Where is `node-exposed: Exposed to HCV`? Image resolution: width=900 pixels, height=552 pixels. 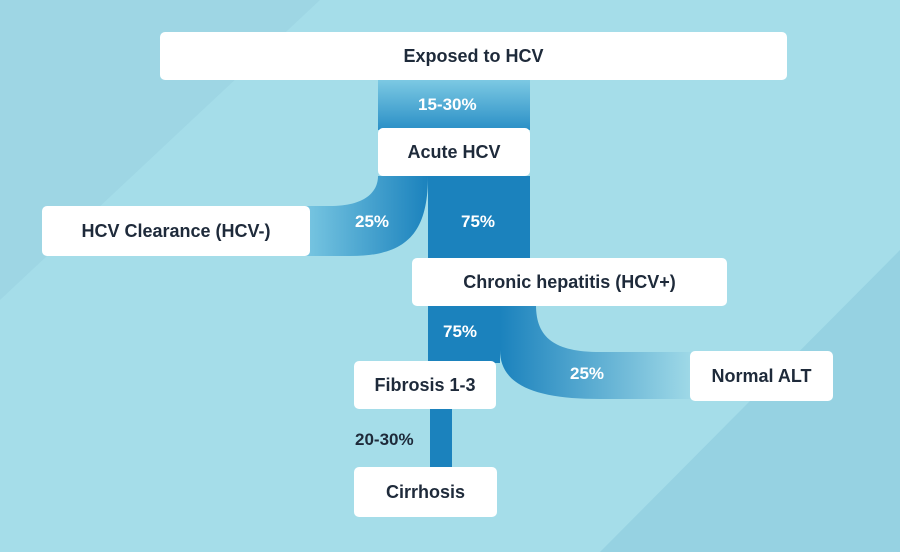 node-exposed: Exposed to HCV is located at coordinates (473, 56).